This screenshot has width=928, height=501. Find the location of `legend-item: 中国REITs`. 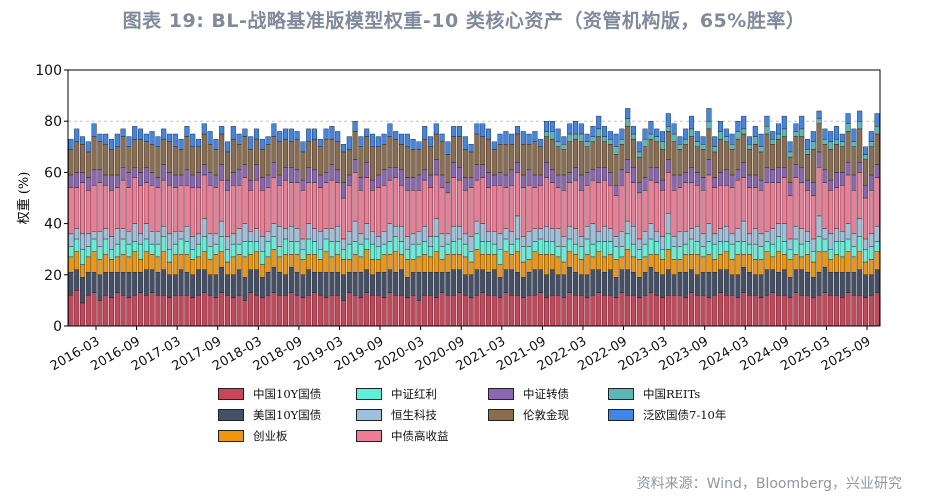

legend-item: 中国REITs is located at coordinates (688, 393).